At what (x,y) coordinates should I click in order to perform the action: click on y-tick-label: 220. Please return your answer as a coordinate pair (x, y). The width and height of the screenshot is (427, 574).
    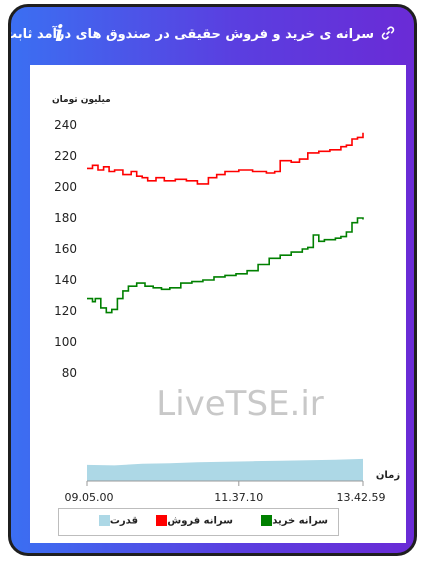
    Looking at the image, I should click on (65, 156).